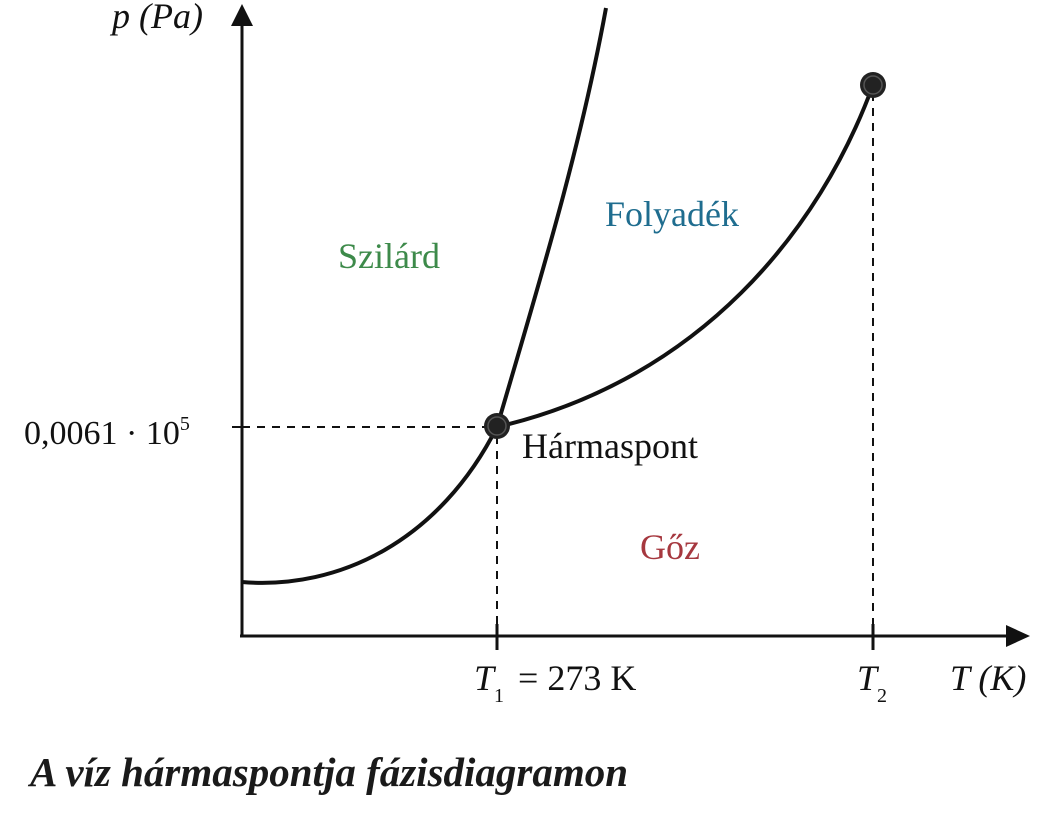 The width and height of the screenshot is (1058, 836). What do you see at coordinates (497, 426) in the screenshot?
I see `triple-point-marker` at bounding box center [497, 426].